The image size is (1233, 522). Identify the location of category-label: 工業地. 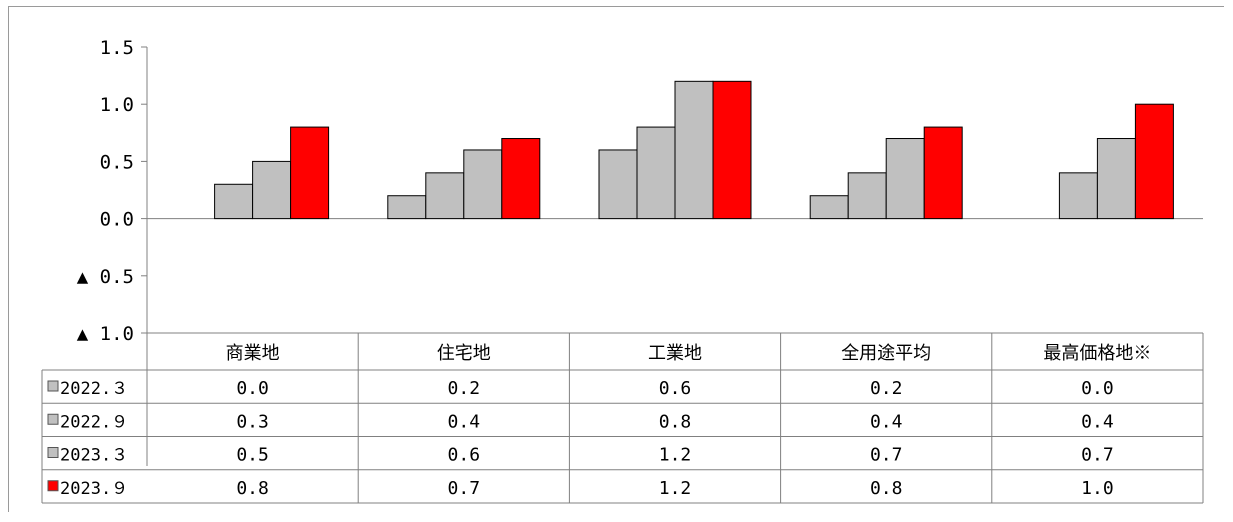
(675, 353).